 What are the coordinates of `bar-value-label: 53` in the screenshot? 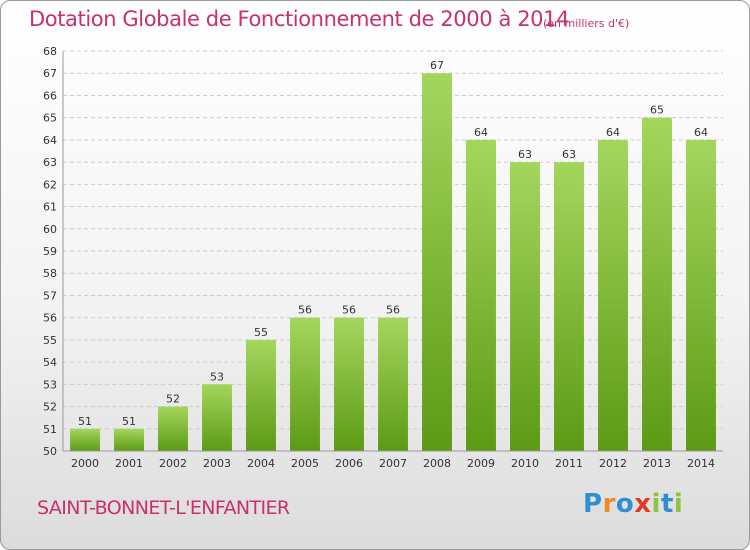 It's located at (217, 376).